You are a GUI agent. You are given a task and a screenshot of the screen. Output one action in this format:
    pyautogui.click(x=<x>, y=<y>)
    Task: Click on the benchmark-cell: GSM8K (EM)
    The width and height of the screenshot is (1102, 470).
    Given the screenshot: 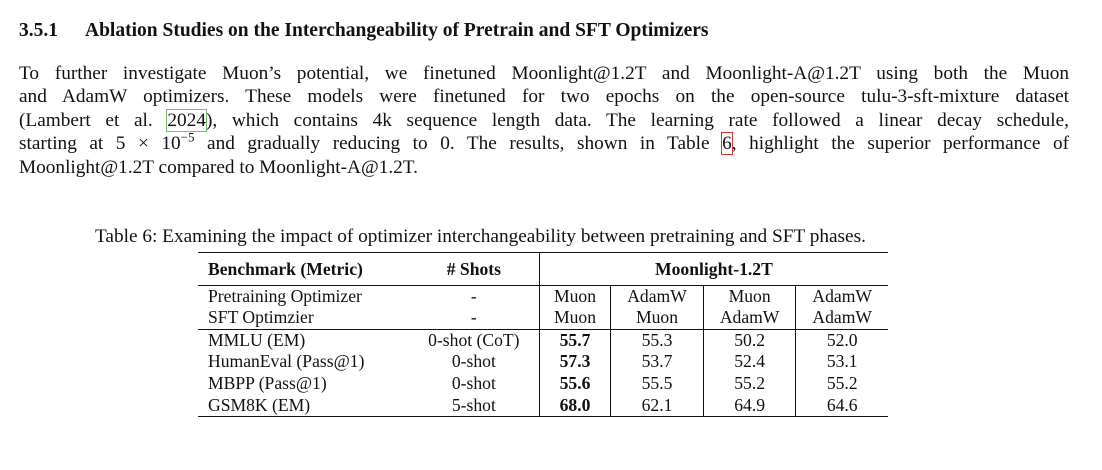 What is the action you would take?
    pyautogui.click(x=259, y=404)
    